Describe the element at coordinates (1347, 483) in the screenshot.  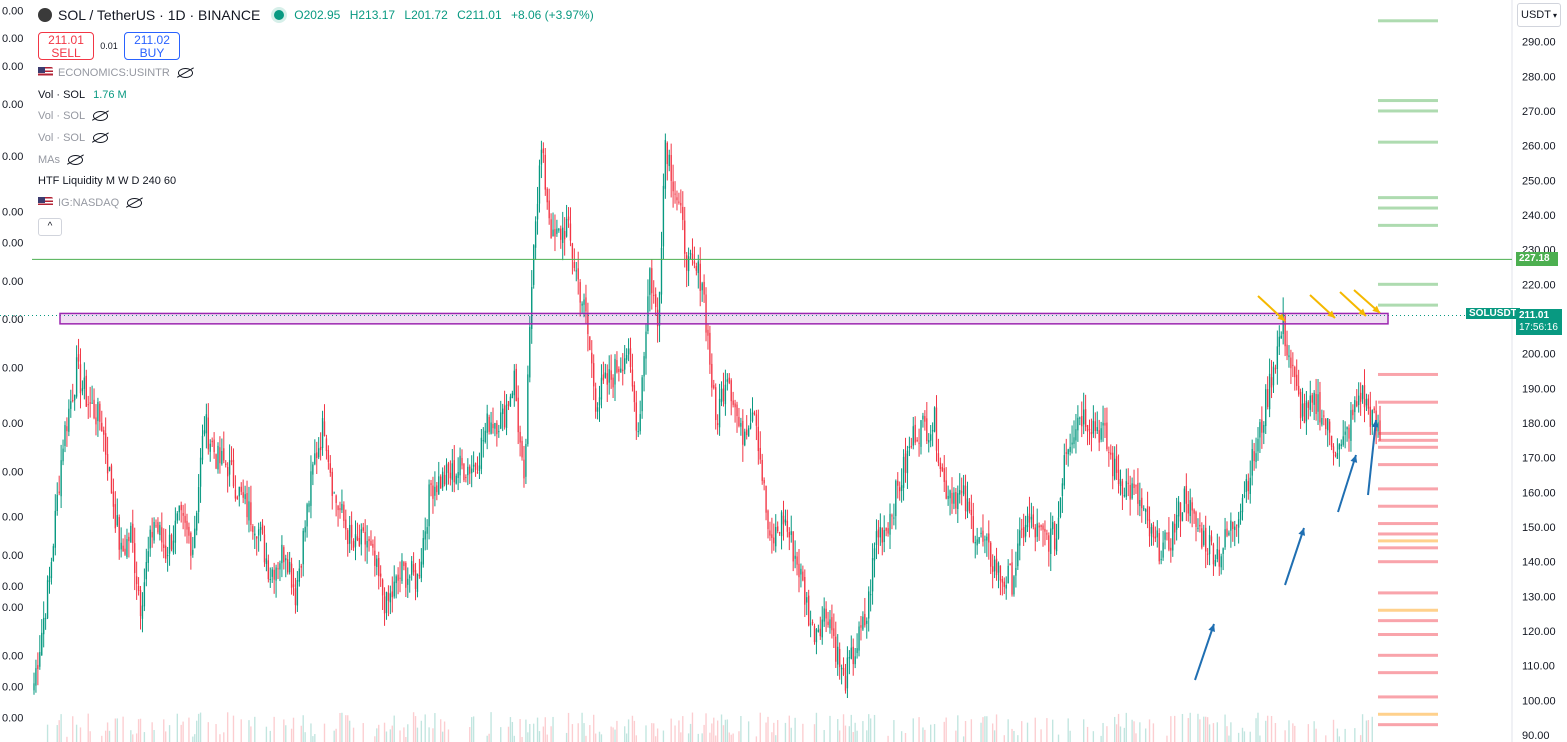
I see `blue-arrow` at that location.